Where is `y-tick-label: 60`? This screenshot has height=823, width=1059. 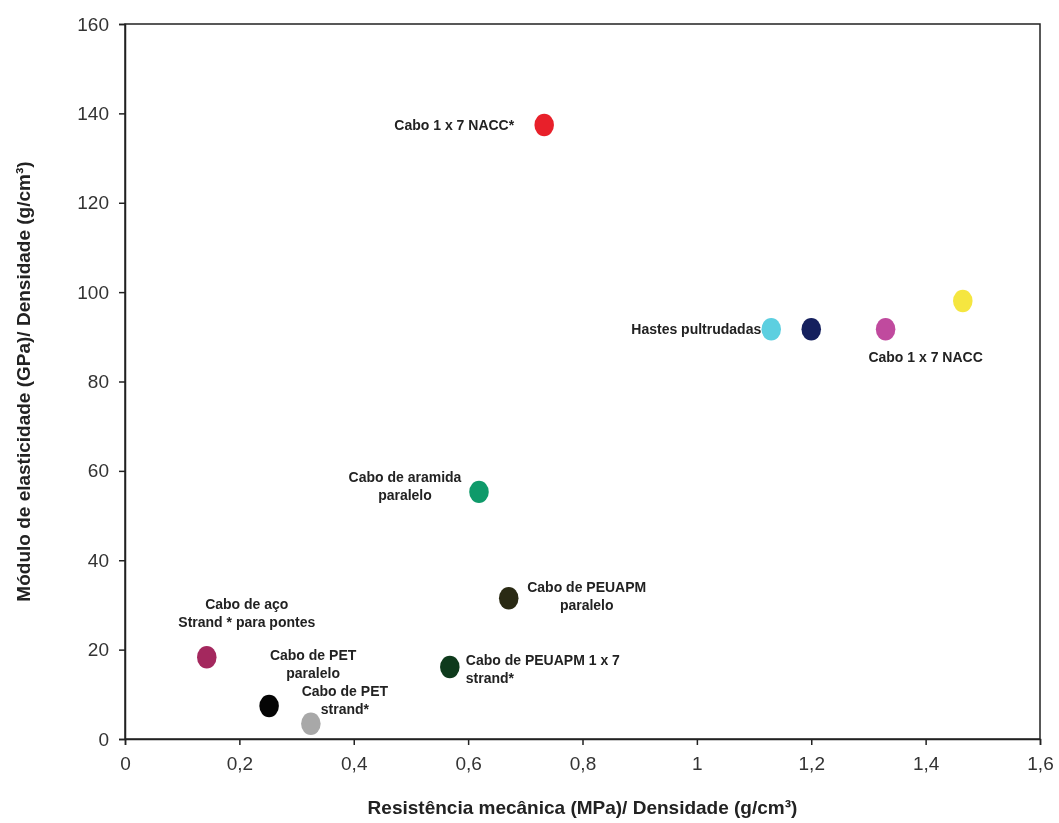
y-tick-label: 60 is located at coordinates (98, 471).